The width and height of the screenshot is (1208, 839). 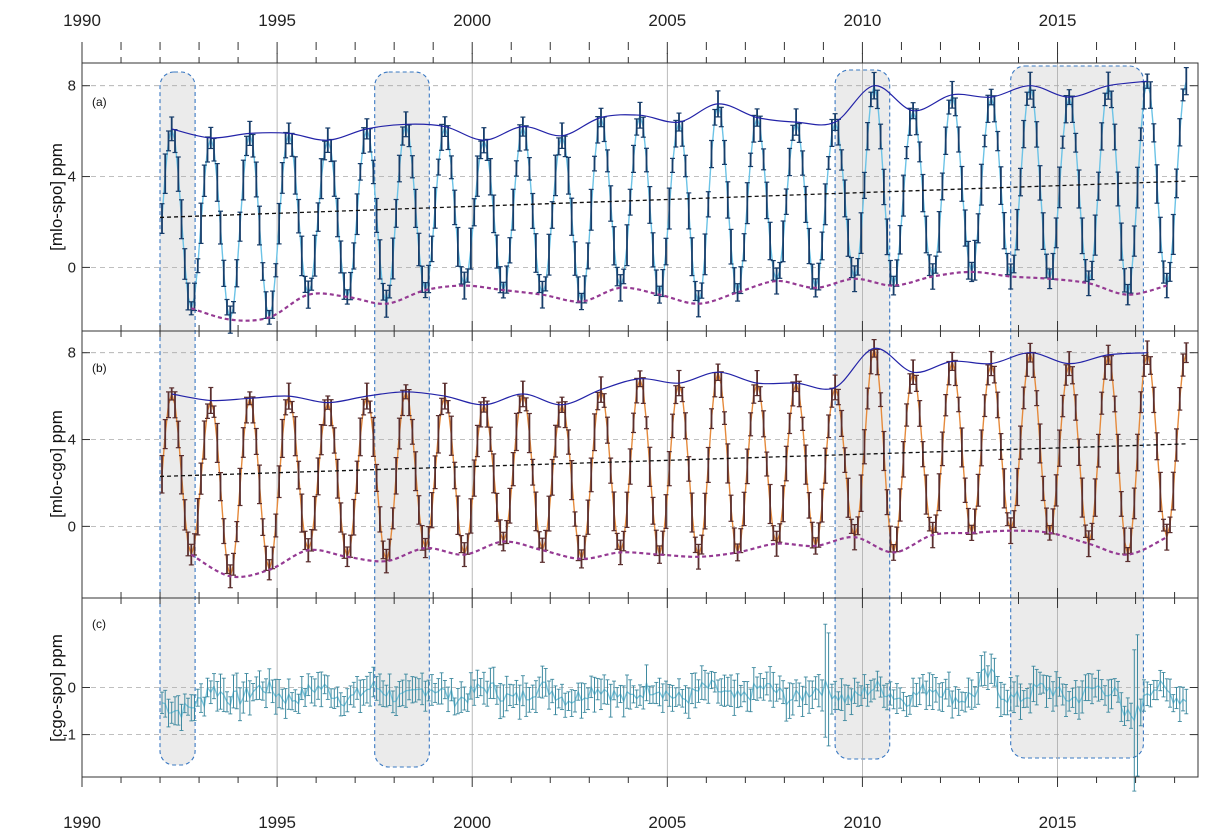 What do you see at coordinates (1058, 822) in the screenshot?
I see `x-tick-label-bottom: 2015` at bounding box center [1058, 822].